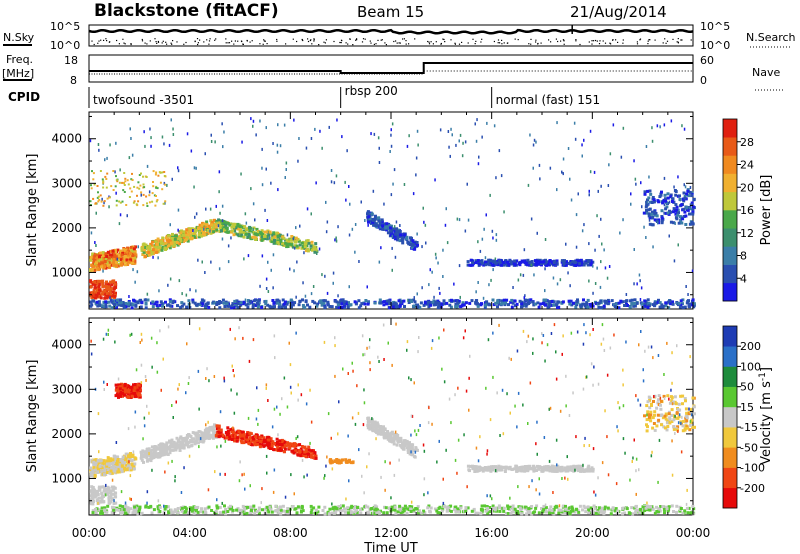 This screenshot has height=554, width=800. I want to click on noise-tick-left-bottom: 10^0, so click(65, 45).